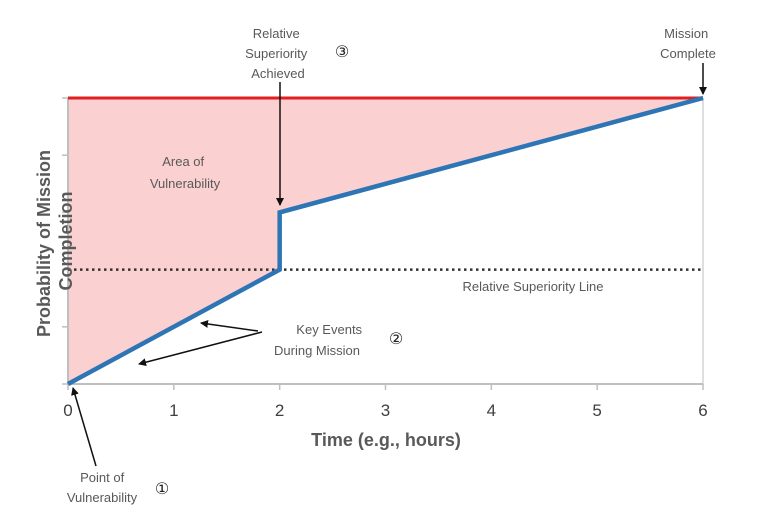 This screenshot has width=762, height=532. I want to click on x-tick-label-4: 4, so click(491, 410).